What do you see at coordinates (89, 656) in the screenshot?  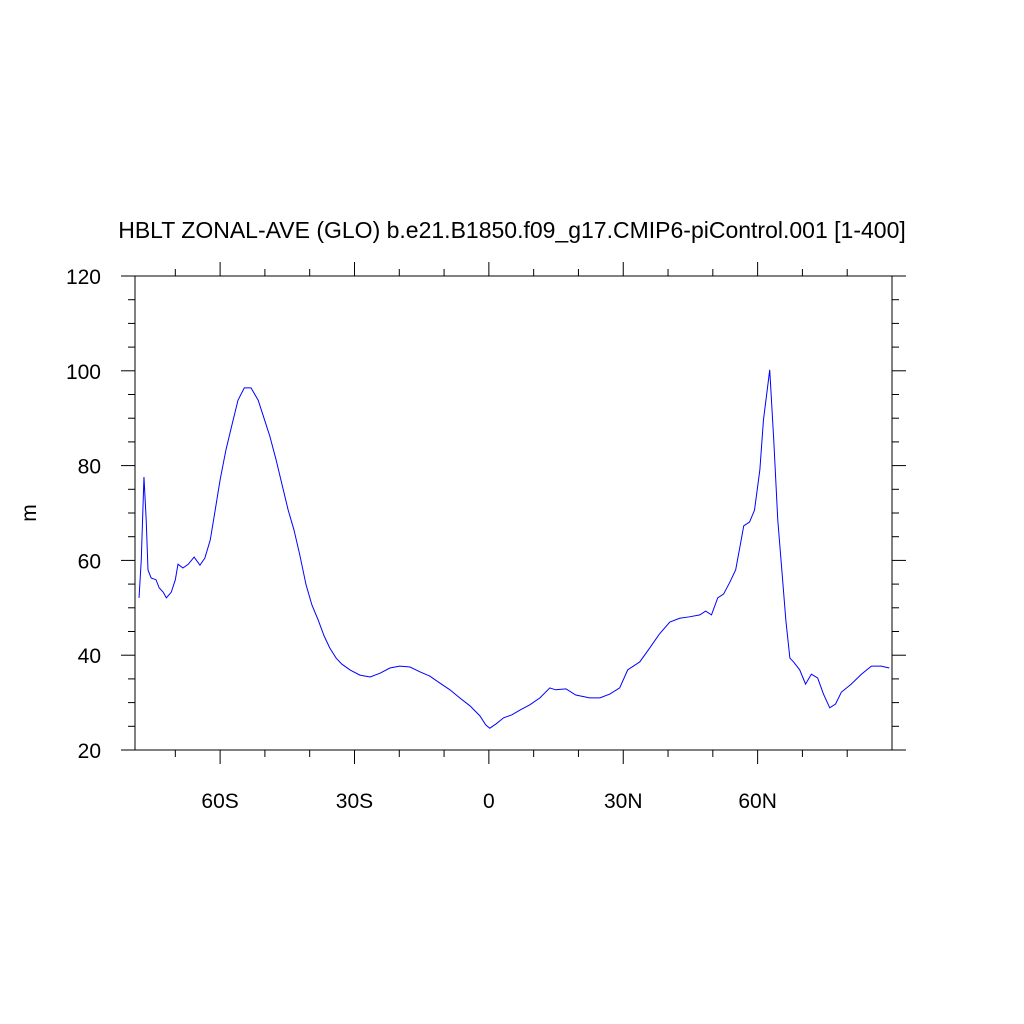 I see `y-tick-label: 40` at bounding box center [89, 656].